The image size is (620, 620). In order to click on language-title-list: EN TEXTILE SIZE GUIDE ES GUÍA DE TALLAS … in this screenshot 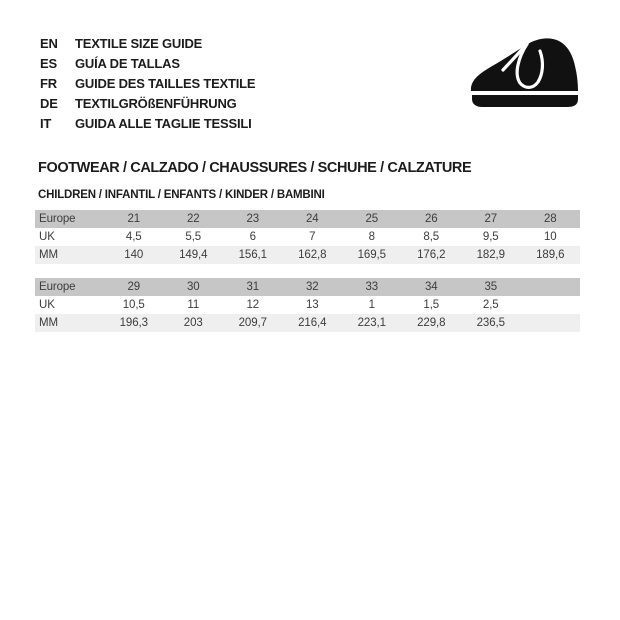, I will do `click(148, 83)`.